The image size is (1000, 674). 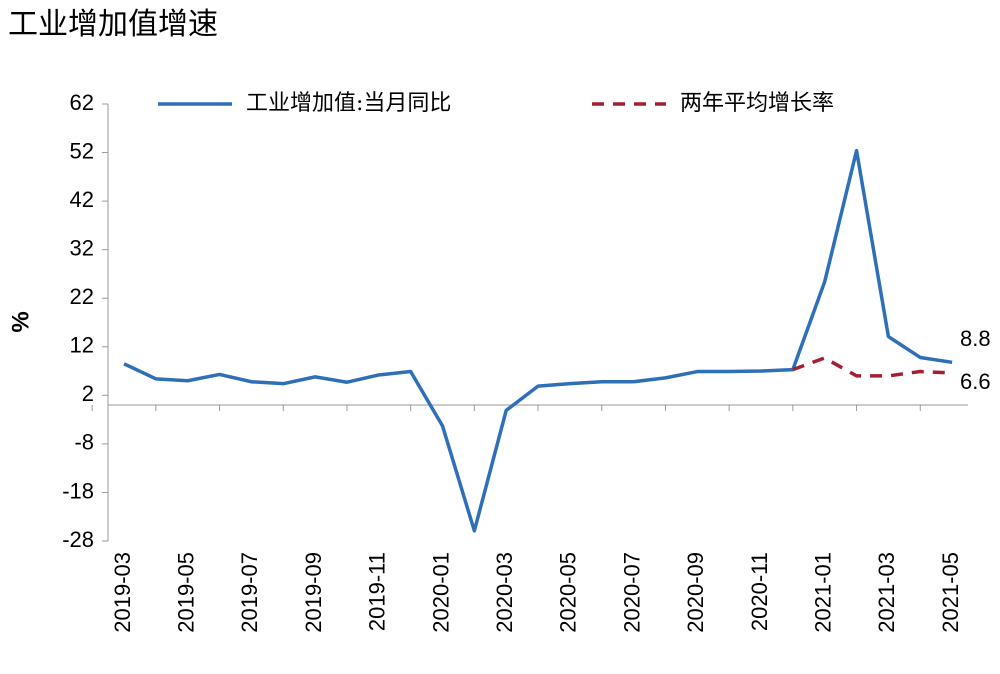 What do you see at coordinates (84, 442) in the screenshot?
I see `y-tick-label: -8` at bounding box center [84, 442].